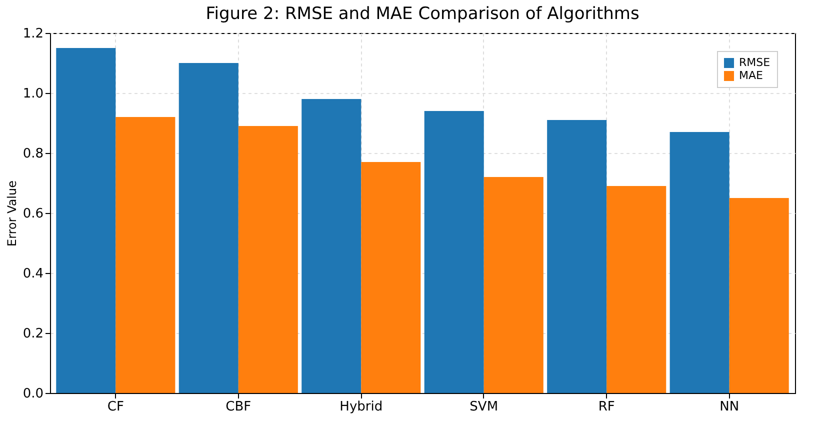  I want to click on chart-title: Figure 2: RMSE and MAE Comparison of Algorithms, so click(423, 14).